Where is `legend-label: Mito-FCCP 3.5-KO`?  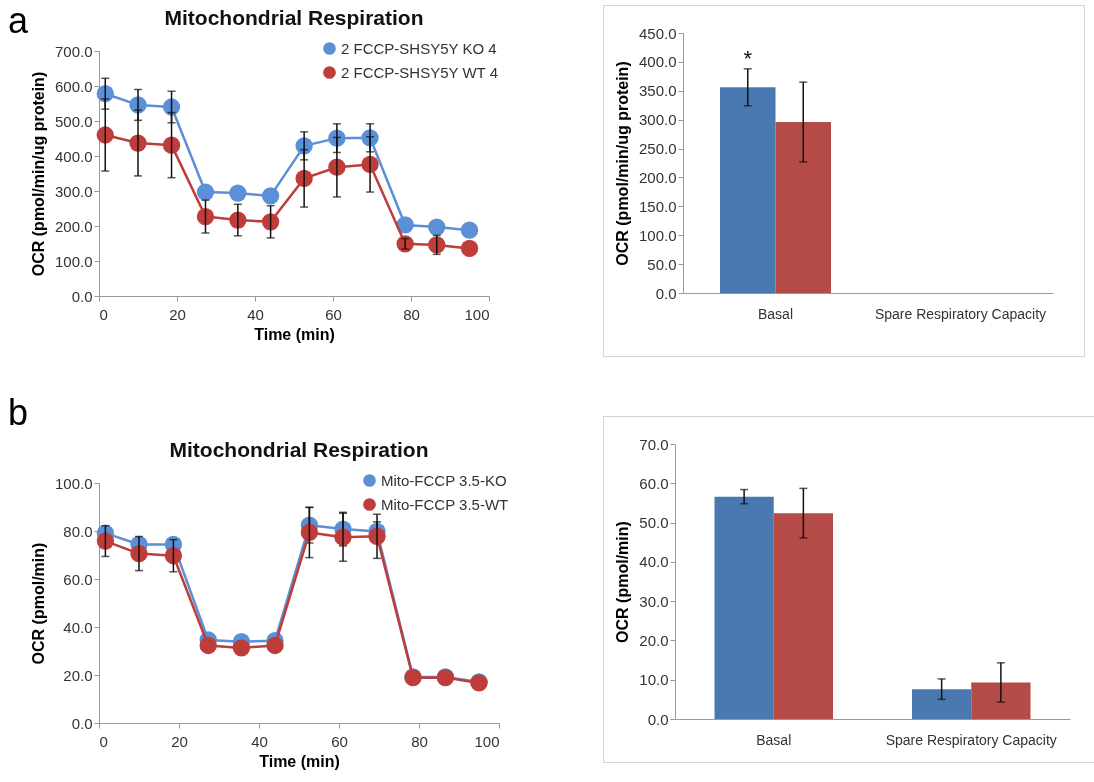 legend-label: Mito-FCCP 3.5-KO is located at coordinates (444, 480).